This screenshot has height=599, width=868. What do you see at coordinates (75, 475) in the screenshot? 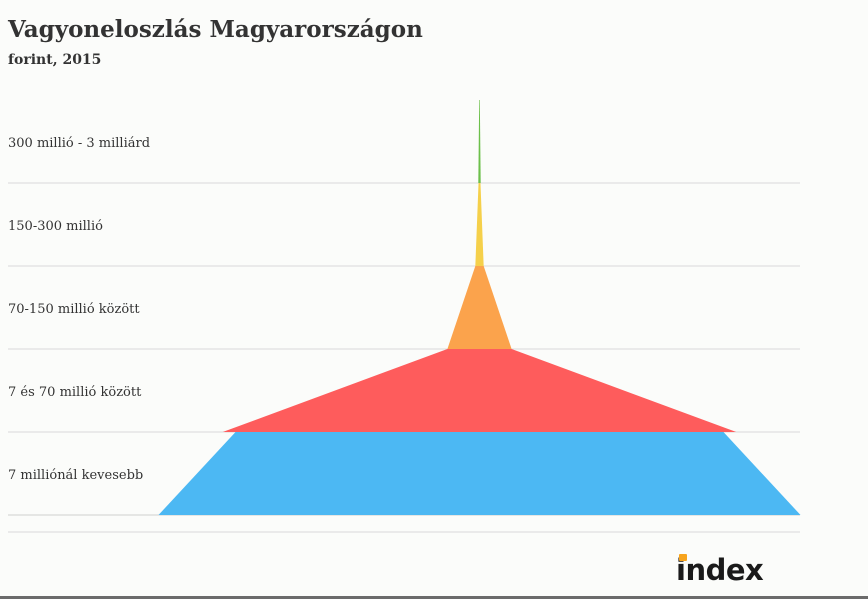
I see `category-label: 7 milliónál kevesebb` at bounding box center [75, 475].